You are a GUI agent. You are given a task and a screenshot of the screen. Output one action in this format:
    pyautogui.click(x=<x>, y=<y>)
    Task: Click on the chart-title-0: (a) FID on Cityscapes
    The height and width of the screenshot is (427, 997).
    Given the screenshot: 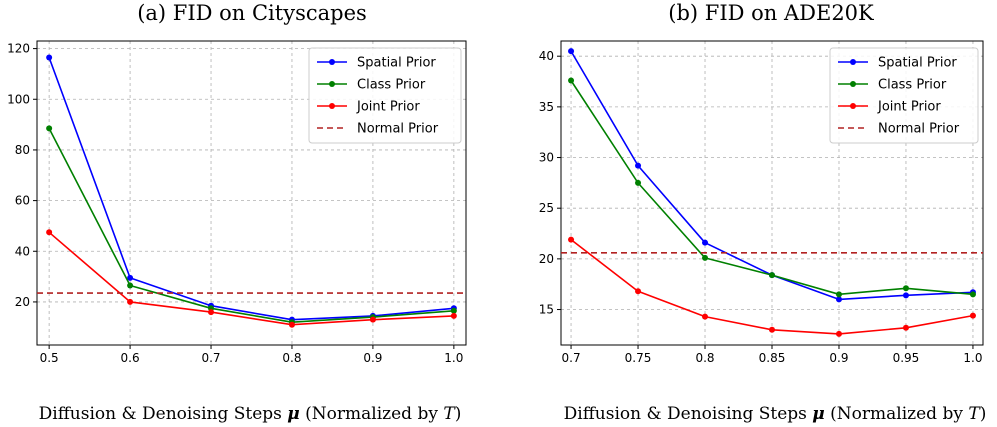 What is the action you would take?
    pyautogui.click(x=252, y=13)
    